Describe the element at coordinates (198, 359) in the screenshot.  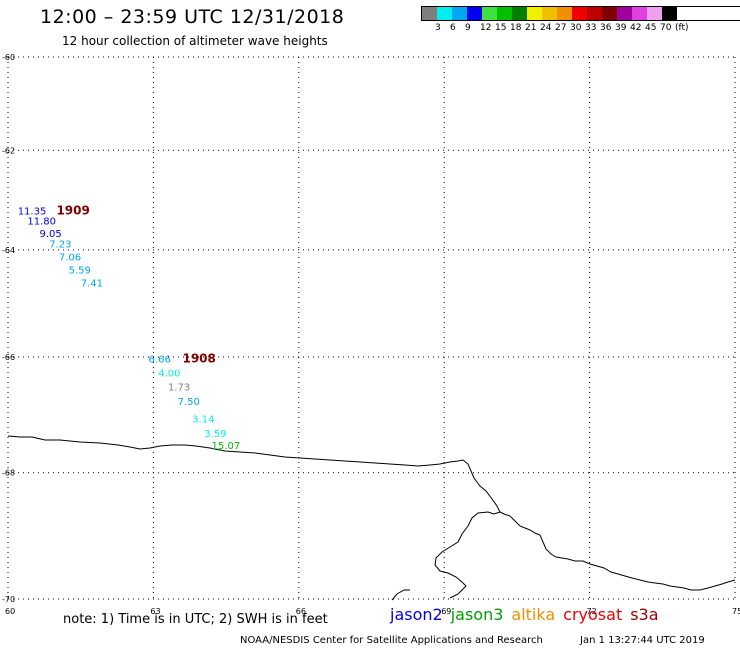
I see `orbit-time-label: 1908` at that location.